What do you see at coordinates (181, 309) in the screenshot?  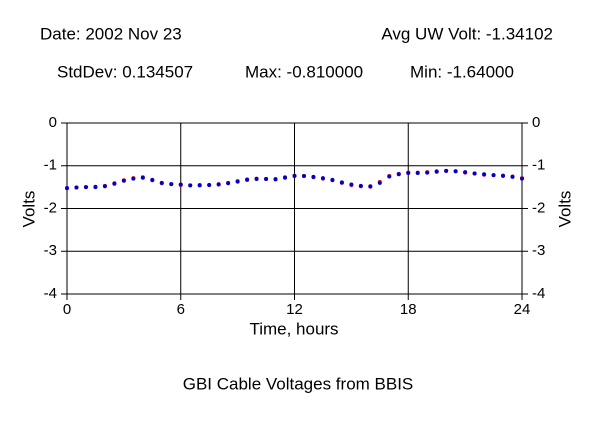 I see `x-tick-label: 6` at bounding box center [181, 309].